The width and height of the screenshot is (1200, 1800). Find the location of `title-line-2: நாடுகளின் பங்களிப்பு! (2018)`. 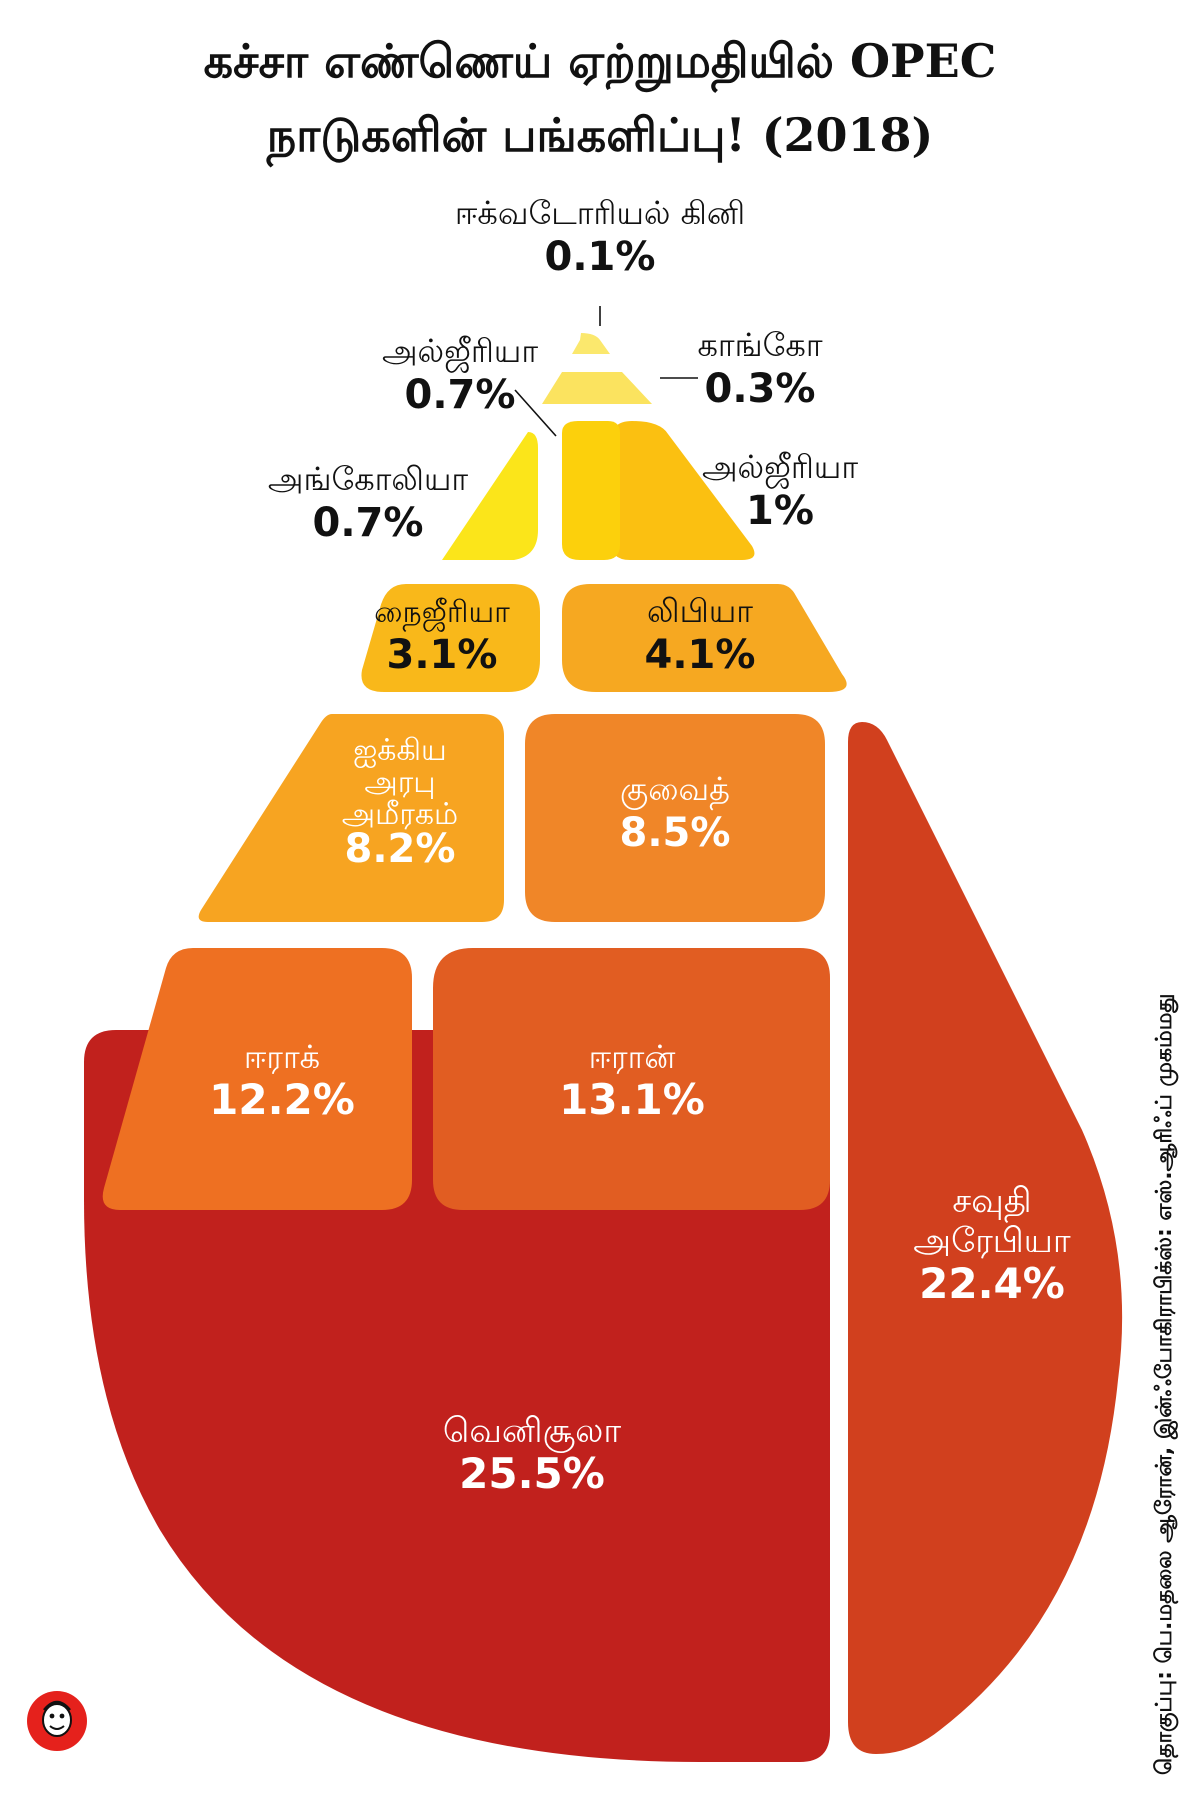

title-line-2: நாடுகளின் பங்களிப்பு! (2018) is located at coordinates (600, 135).